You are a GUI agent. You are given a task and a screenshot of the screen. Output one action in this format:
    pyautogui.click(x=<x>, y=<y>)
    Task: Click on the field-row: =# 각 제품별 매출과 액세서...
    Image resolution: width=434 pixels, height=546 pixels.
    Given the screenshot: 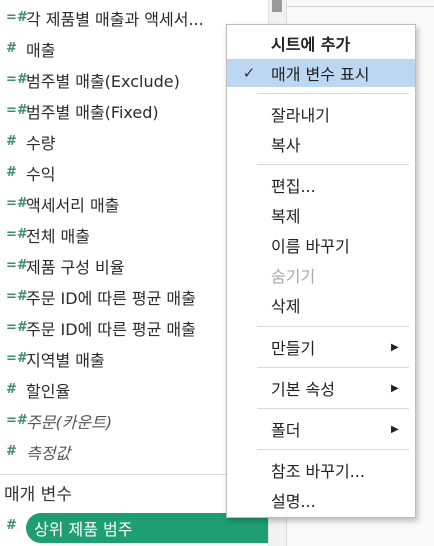 What is the action you would take?
    pyautogui.click(x=134, y=17)
    